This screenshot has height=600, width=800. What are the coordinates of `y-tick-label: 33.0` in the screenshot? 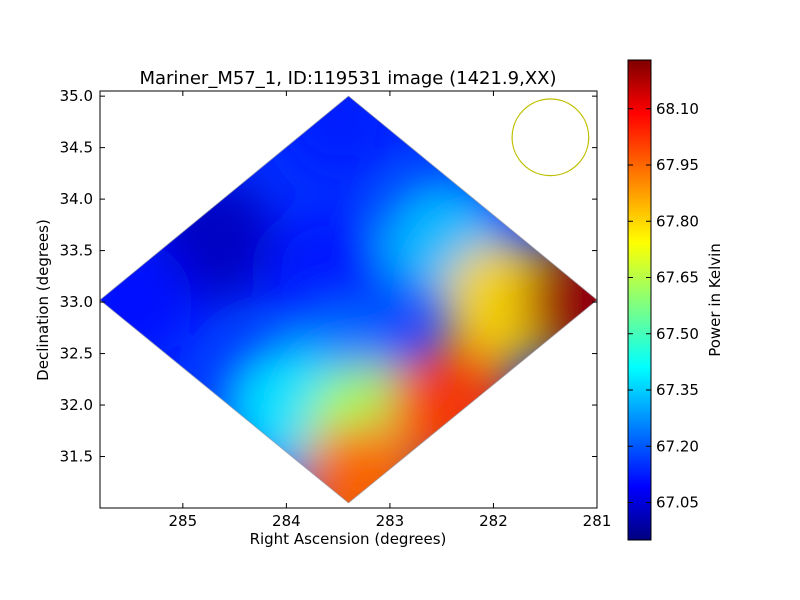 It's located at (76, 302).